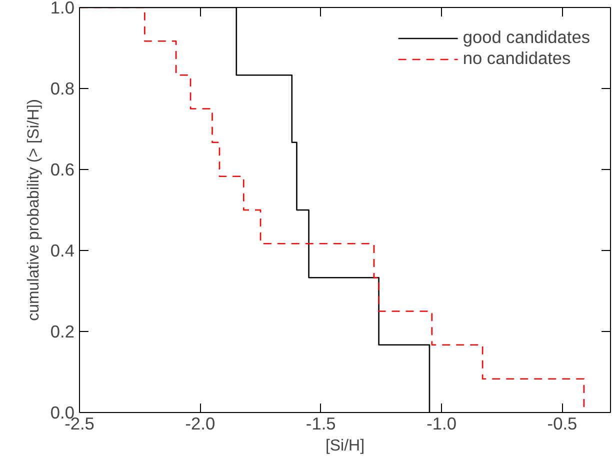 The image size is (612, 465). Describe the element at coordinates (200, 424) in the screenshot. I see `x-tick-label: -2.0` at that location.